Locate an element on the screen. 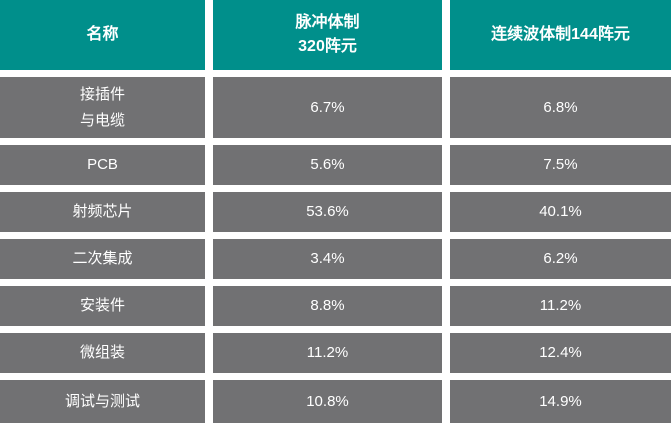 Image resolution: width=671 pixels, height=423 pixels. row-label-micro-assembly: 微组装 is located at coordinates (102, 353).